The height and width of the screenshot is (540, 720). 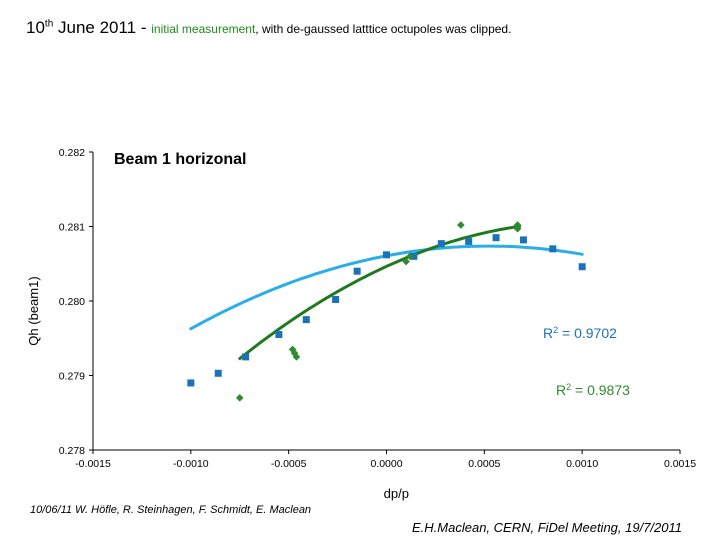 What do you see at coordinates (93, 464) in the screenshot?
I see `x-tick-label: -0.0015` at bounding box center [93, 464].